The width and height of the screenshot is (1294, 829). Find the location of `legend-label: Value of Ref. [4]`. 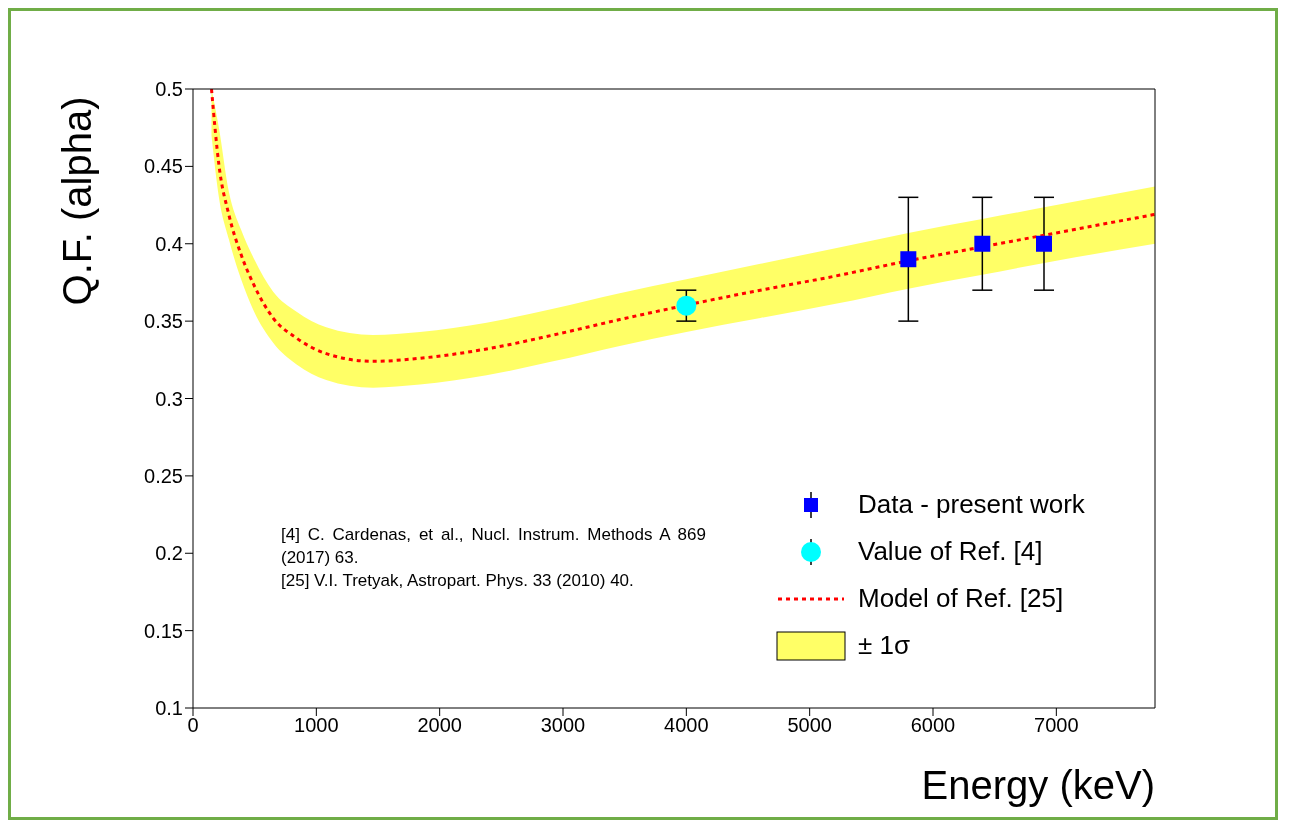

legend-label: Value of Ref. [4] is located at coordinates (950, 551).